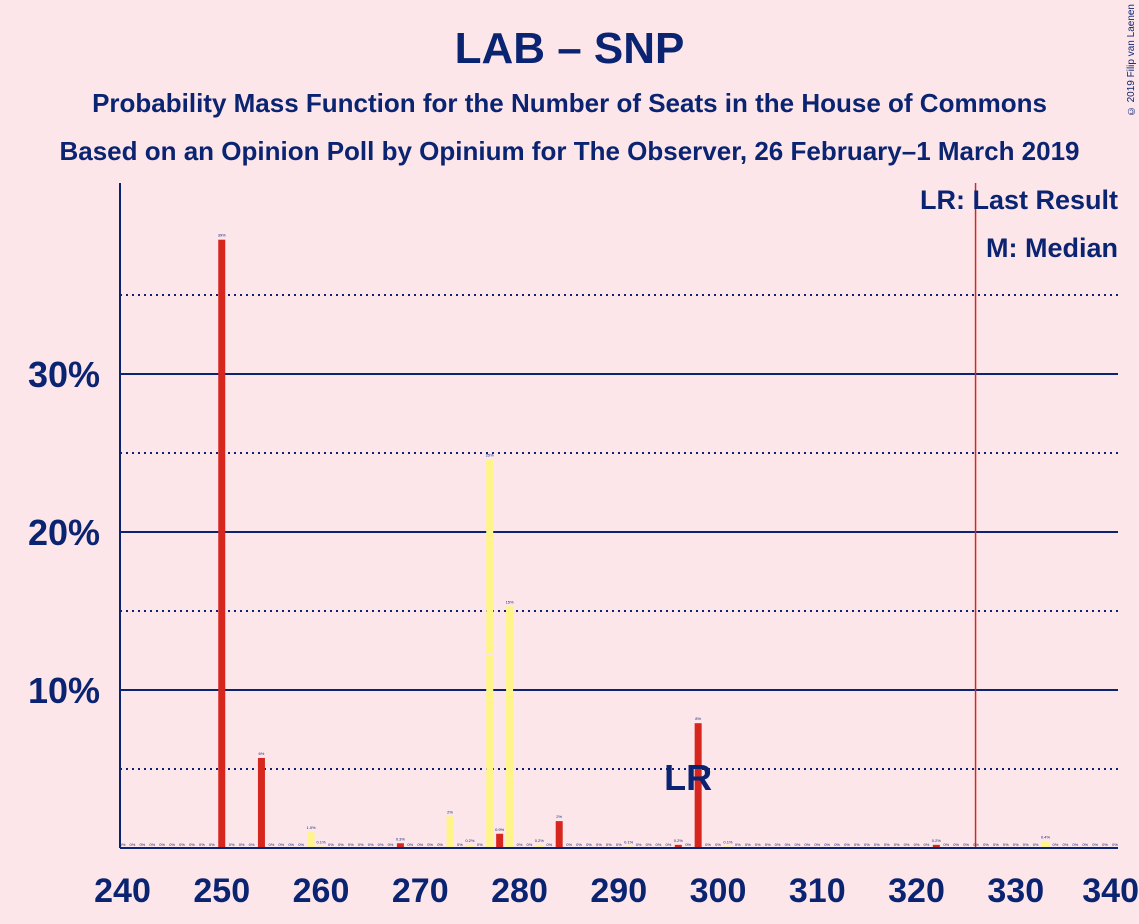  I want to click on data-label-282: 0.2%, so click(540, 840).